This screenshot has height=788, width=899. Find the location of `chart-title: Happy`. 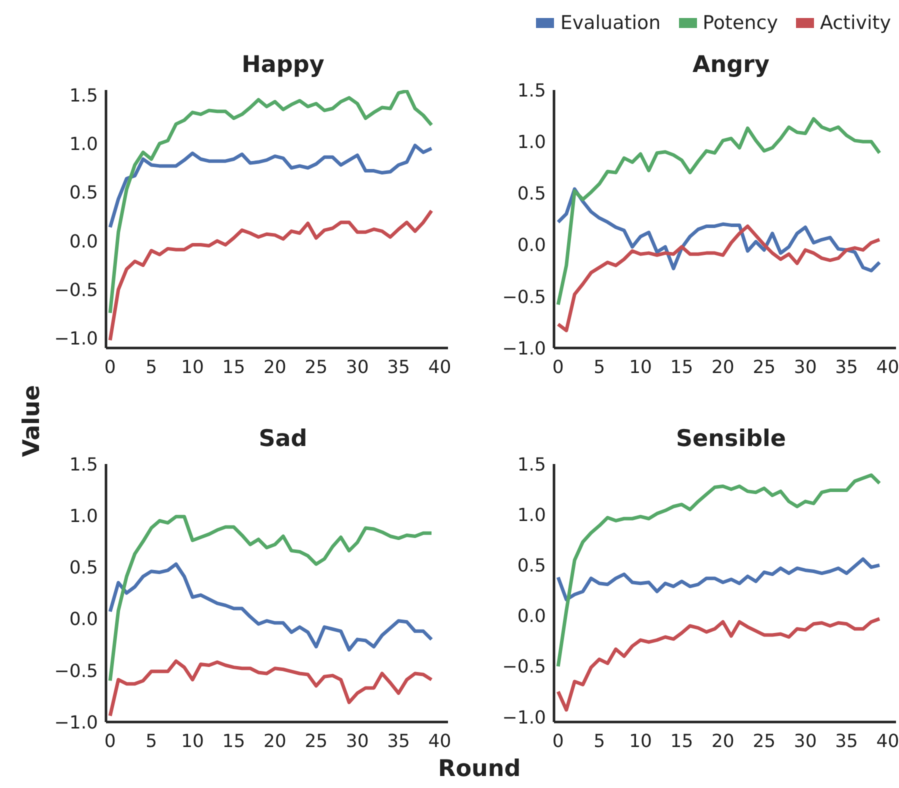

chart-title: Happy is located at coordinates (283, 66).